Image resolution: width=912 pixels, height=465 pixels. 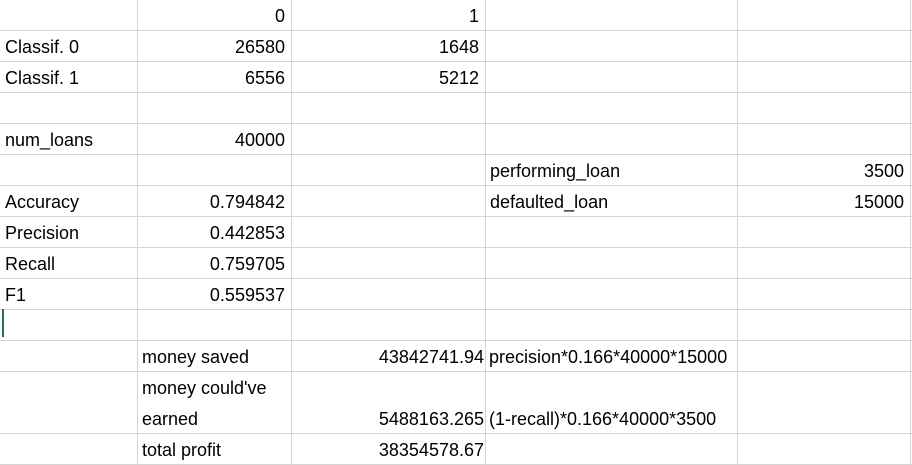 I want to click on cell-classif1-col0: 6556, so click(x=264, y=78).